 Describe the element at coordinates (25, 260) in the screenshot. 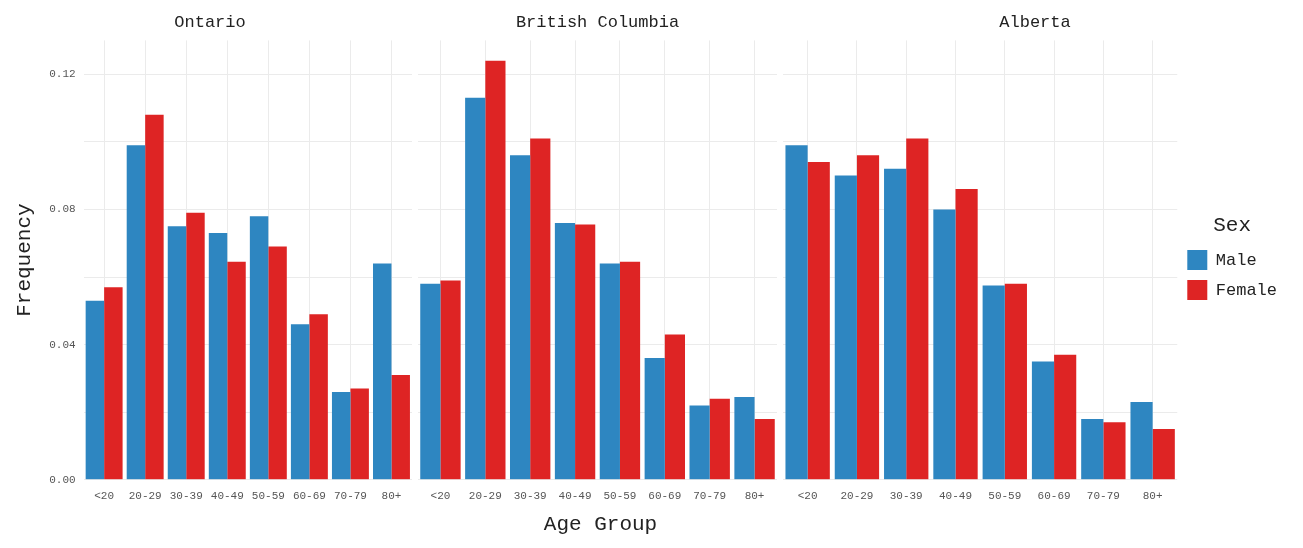

I see `y-axis-title: Frequency` at that location.